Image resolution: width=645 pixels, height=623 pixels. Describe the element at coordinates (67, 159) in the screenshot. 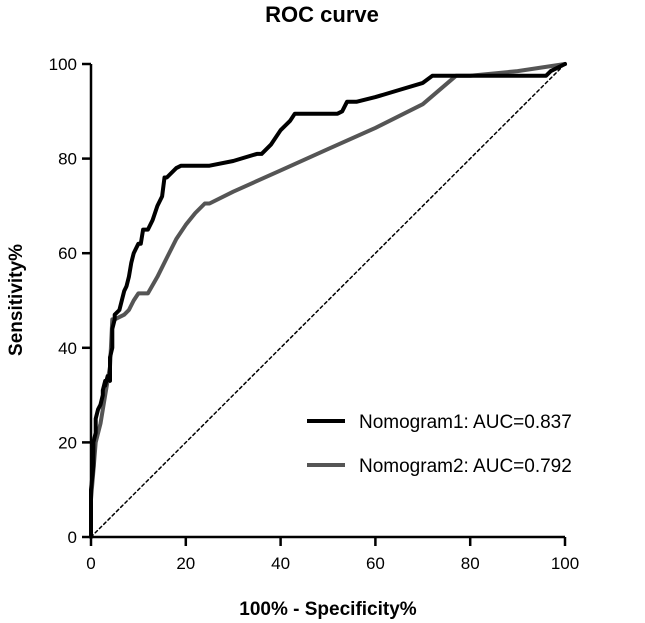

I see `y-tick-label: 80` at that location.